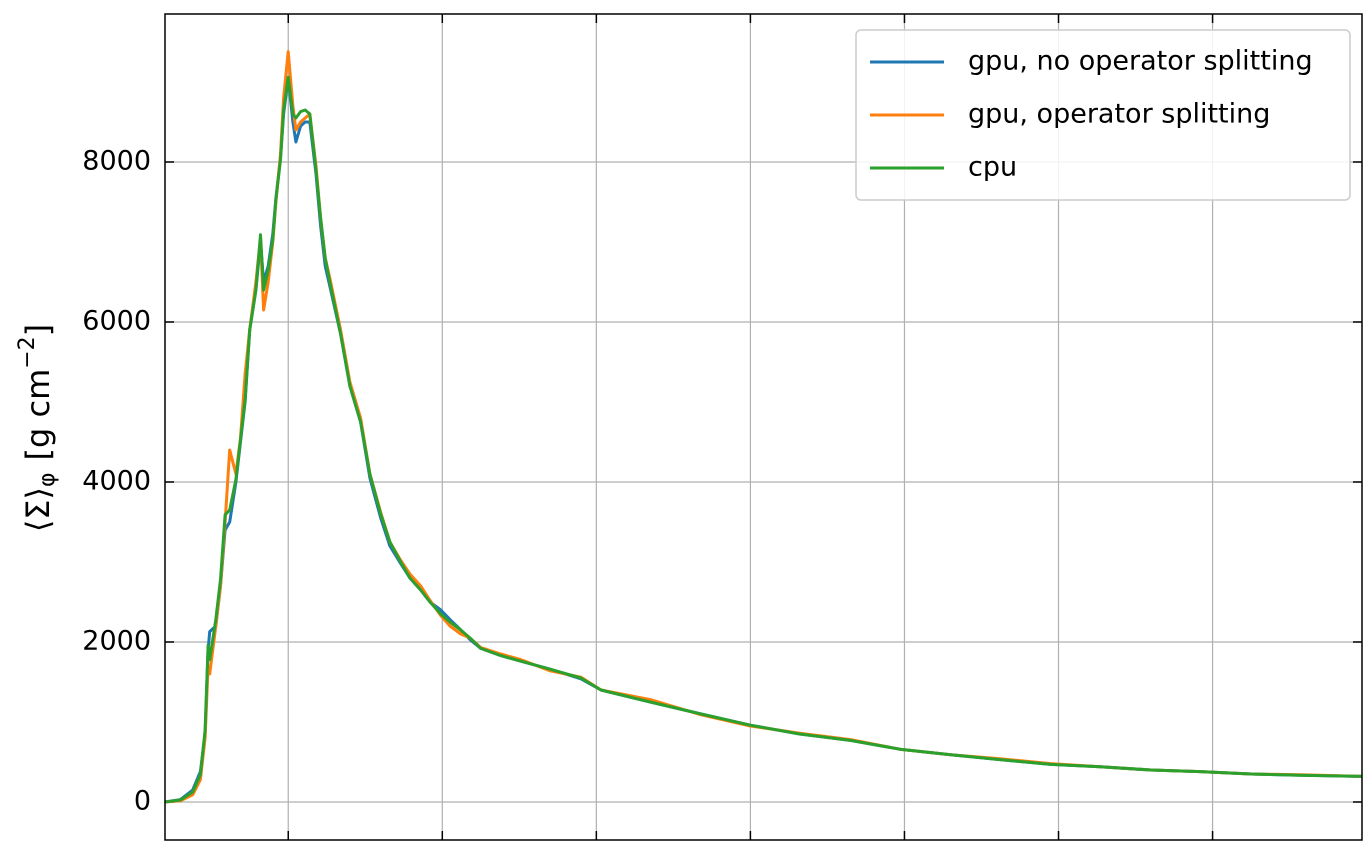 Image resolution: width=1367 pixels, height=856 pixels. I want to click on y-tick-label: 4000, so click(116, 481).